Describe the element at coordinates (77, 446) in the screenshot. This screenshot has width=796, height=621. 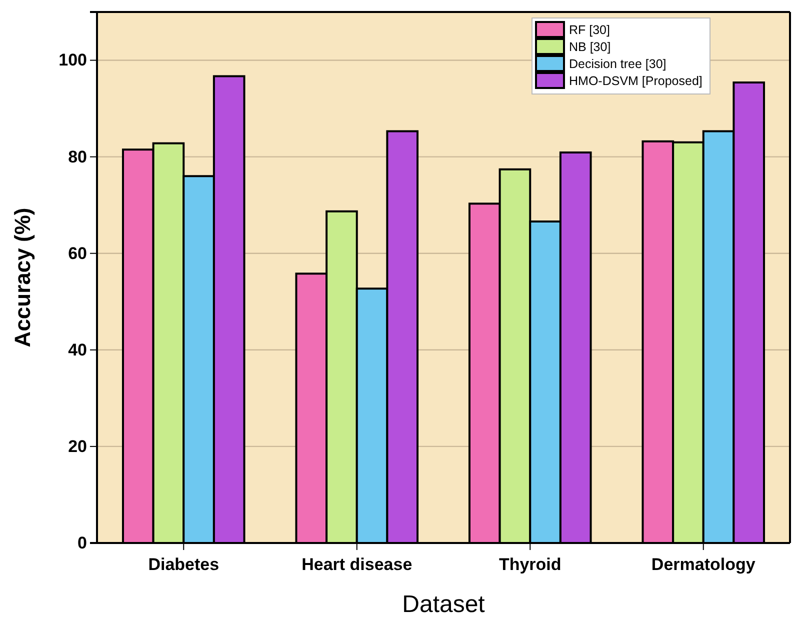
I see `y-tick-label: 20` at that location.